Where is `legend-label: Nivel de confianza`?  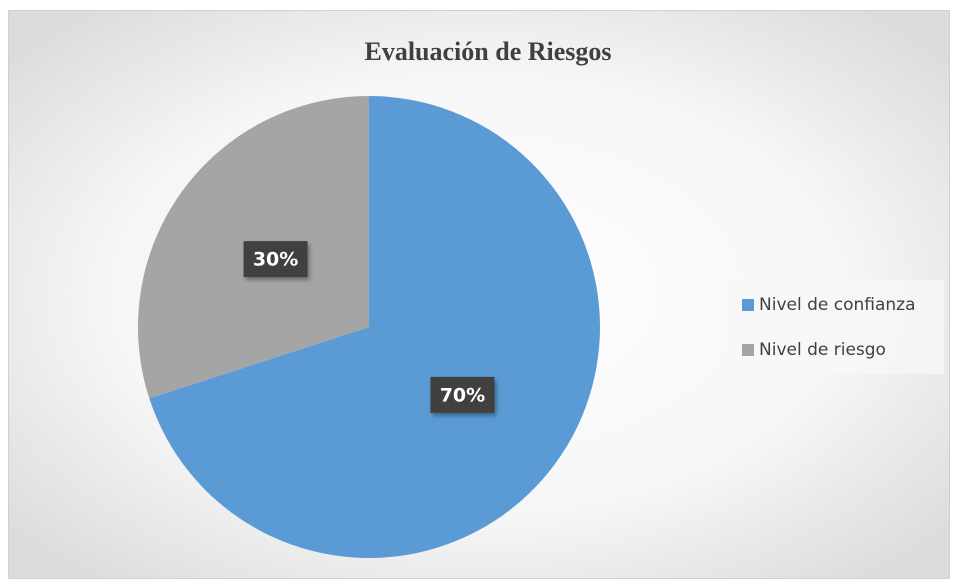
legend-label: Nivel de confianza is located at coordinates (837, 305).